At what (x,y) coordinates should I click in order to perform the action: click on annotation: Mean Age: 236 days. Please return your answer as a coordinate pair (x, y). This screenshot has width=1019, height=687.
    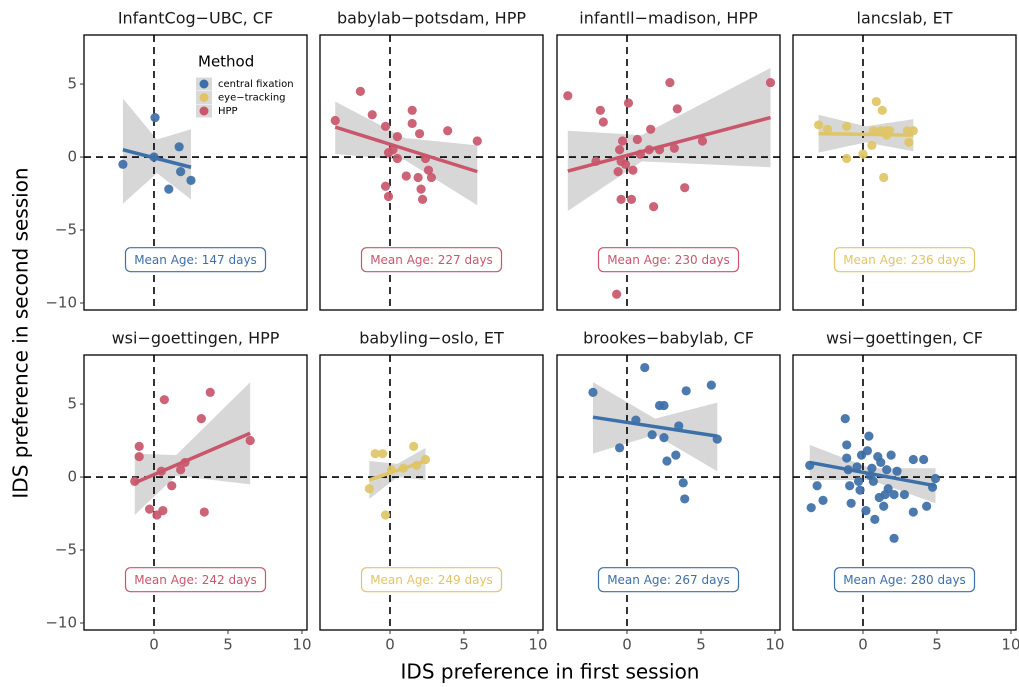
    Looking at the image, I should click on (904, 260).